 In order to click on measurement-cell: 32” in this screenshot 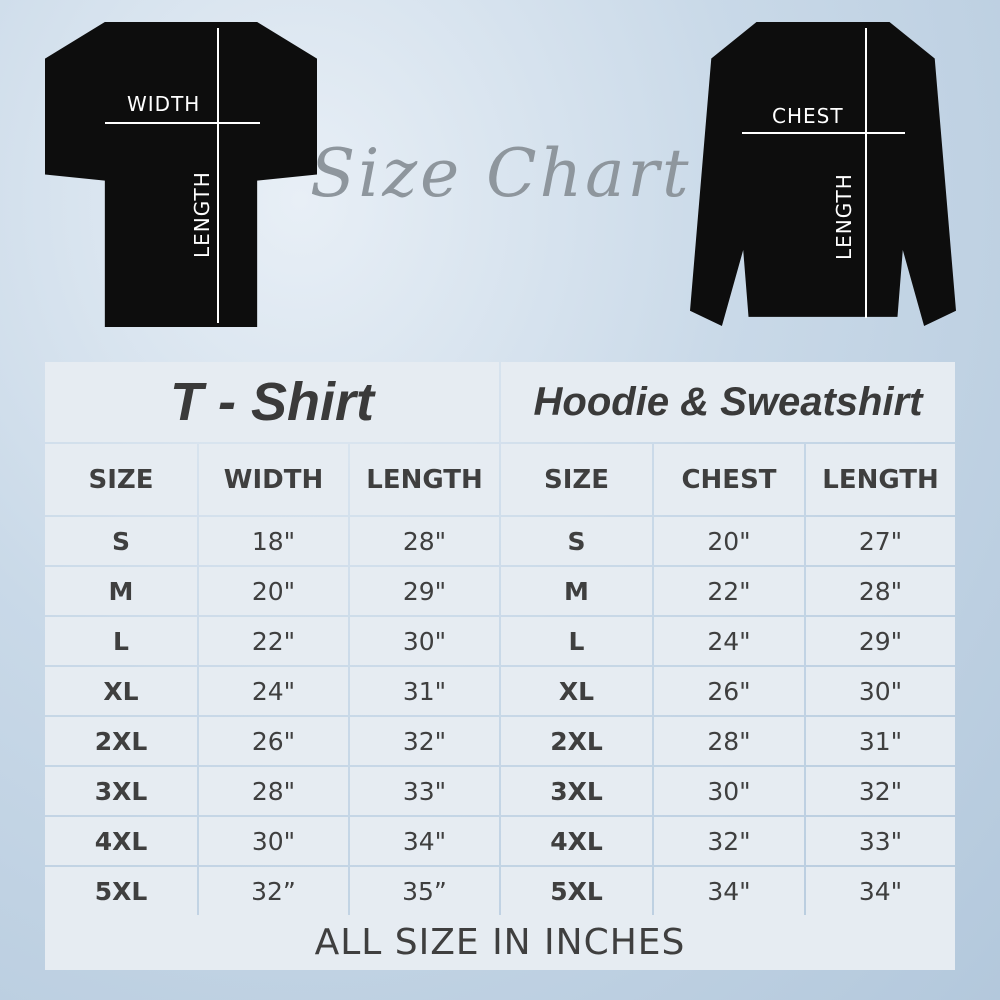, I will do `click(273, 891)`.